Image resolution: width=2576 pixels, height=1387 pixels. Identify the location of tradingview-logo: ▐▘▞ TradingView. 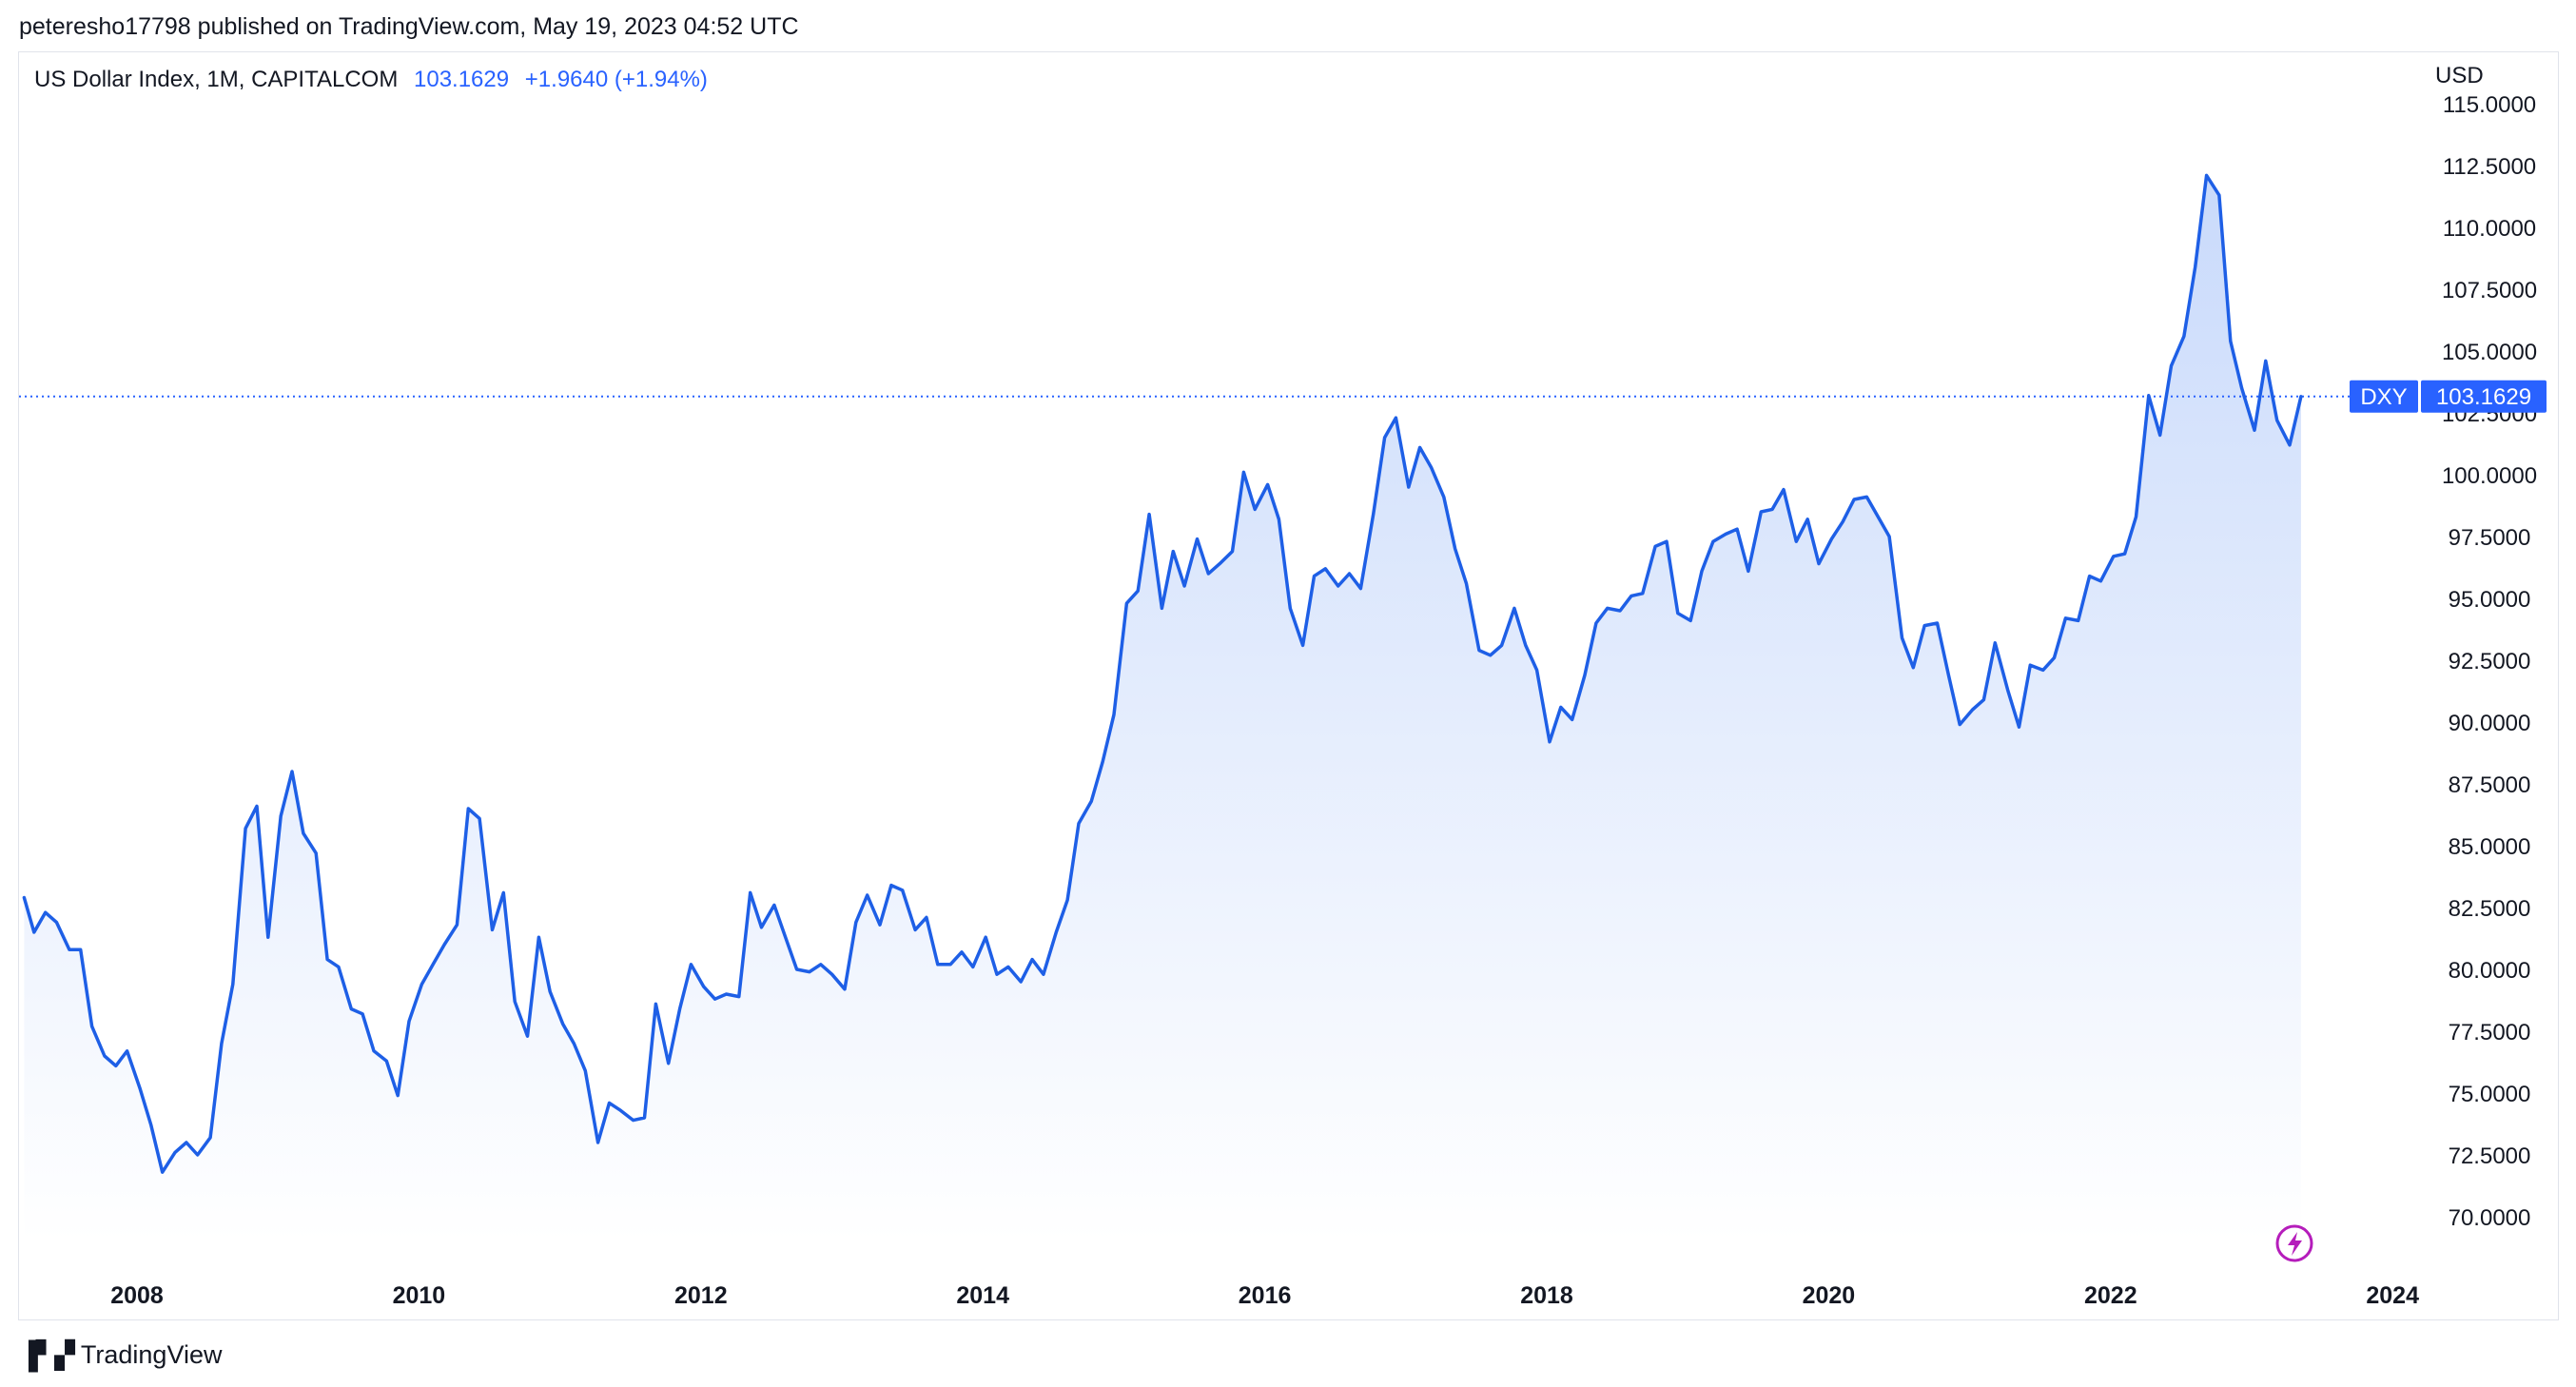
(121, 1355).